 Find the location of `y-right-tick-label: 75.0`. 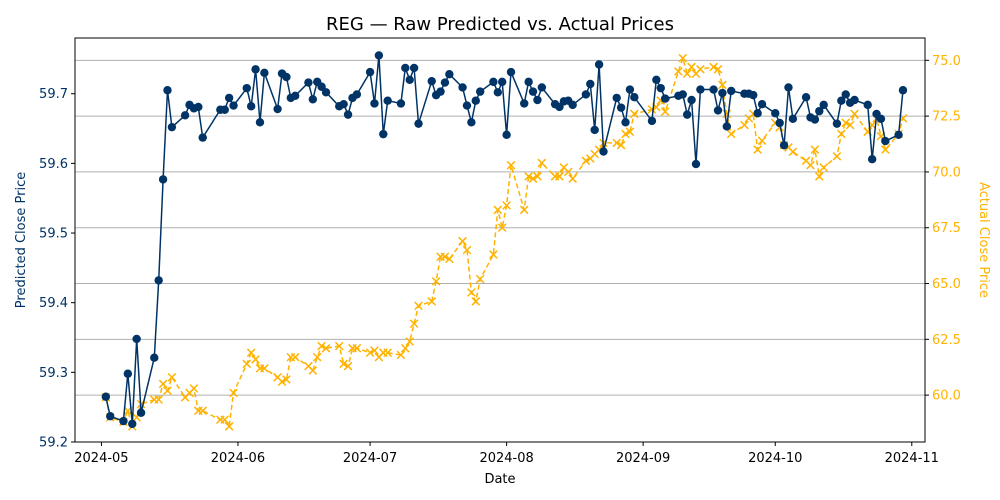

y-right-tick-label: 75.0 is located at coordinates (946, 61).